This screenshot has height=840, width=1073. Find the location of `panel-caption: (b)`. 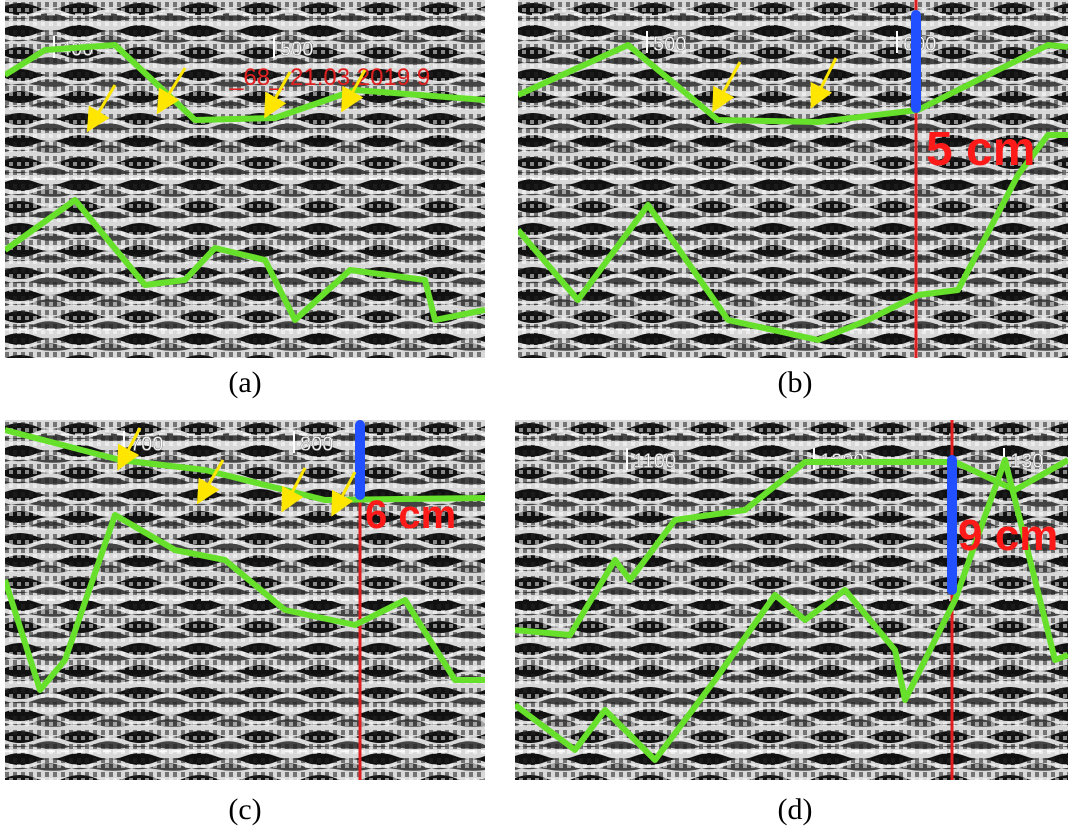

panel-caption: (b) is located at coordinates (795, 382).